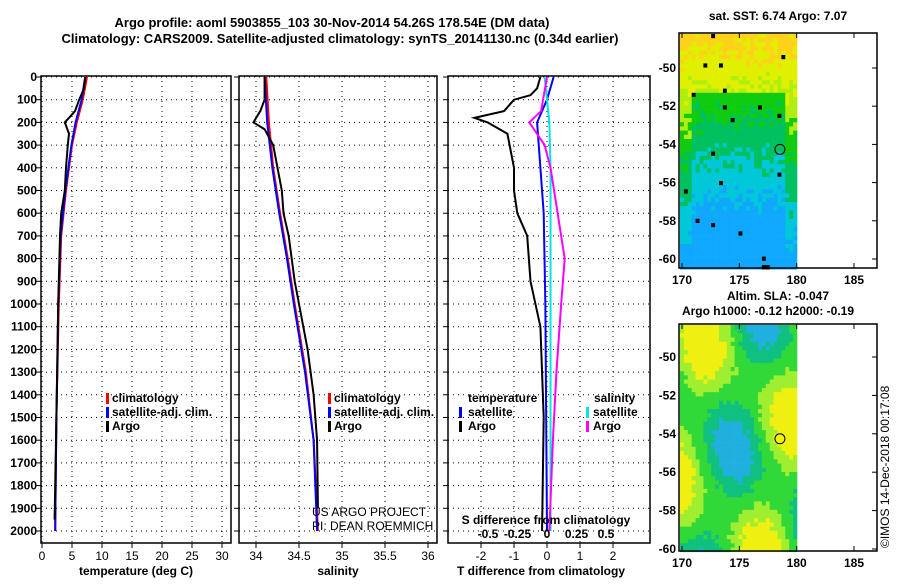 The width and height of the screenshot is (900, 585). What do you see at coordinates (23, 395) in the screenshot?
I see `depth-label: 1400` at bounding box center [23, 395].